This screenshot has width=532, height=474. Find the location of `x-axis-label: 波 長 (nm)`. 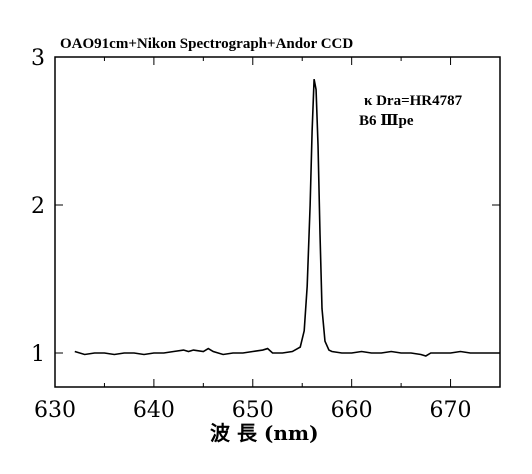

x-axis-label: 波 長 (nm) is located at coordinates (264, 433).